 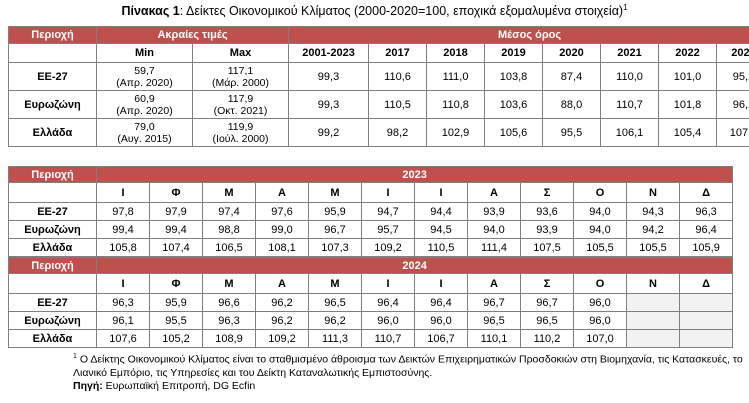 What do you see at coordinates (572, 132) in the screenshot?
I see `value-cell: 95,5` at bounding box center [572, 132].